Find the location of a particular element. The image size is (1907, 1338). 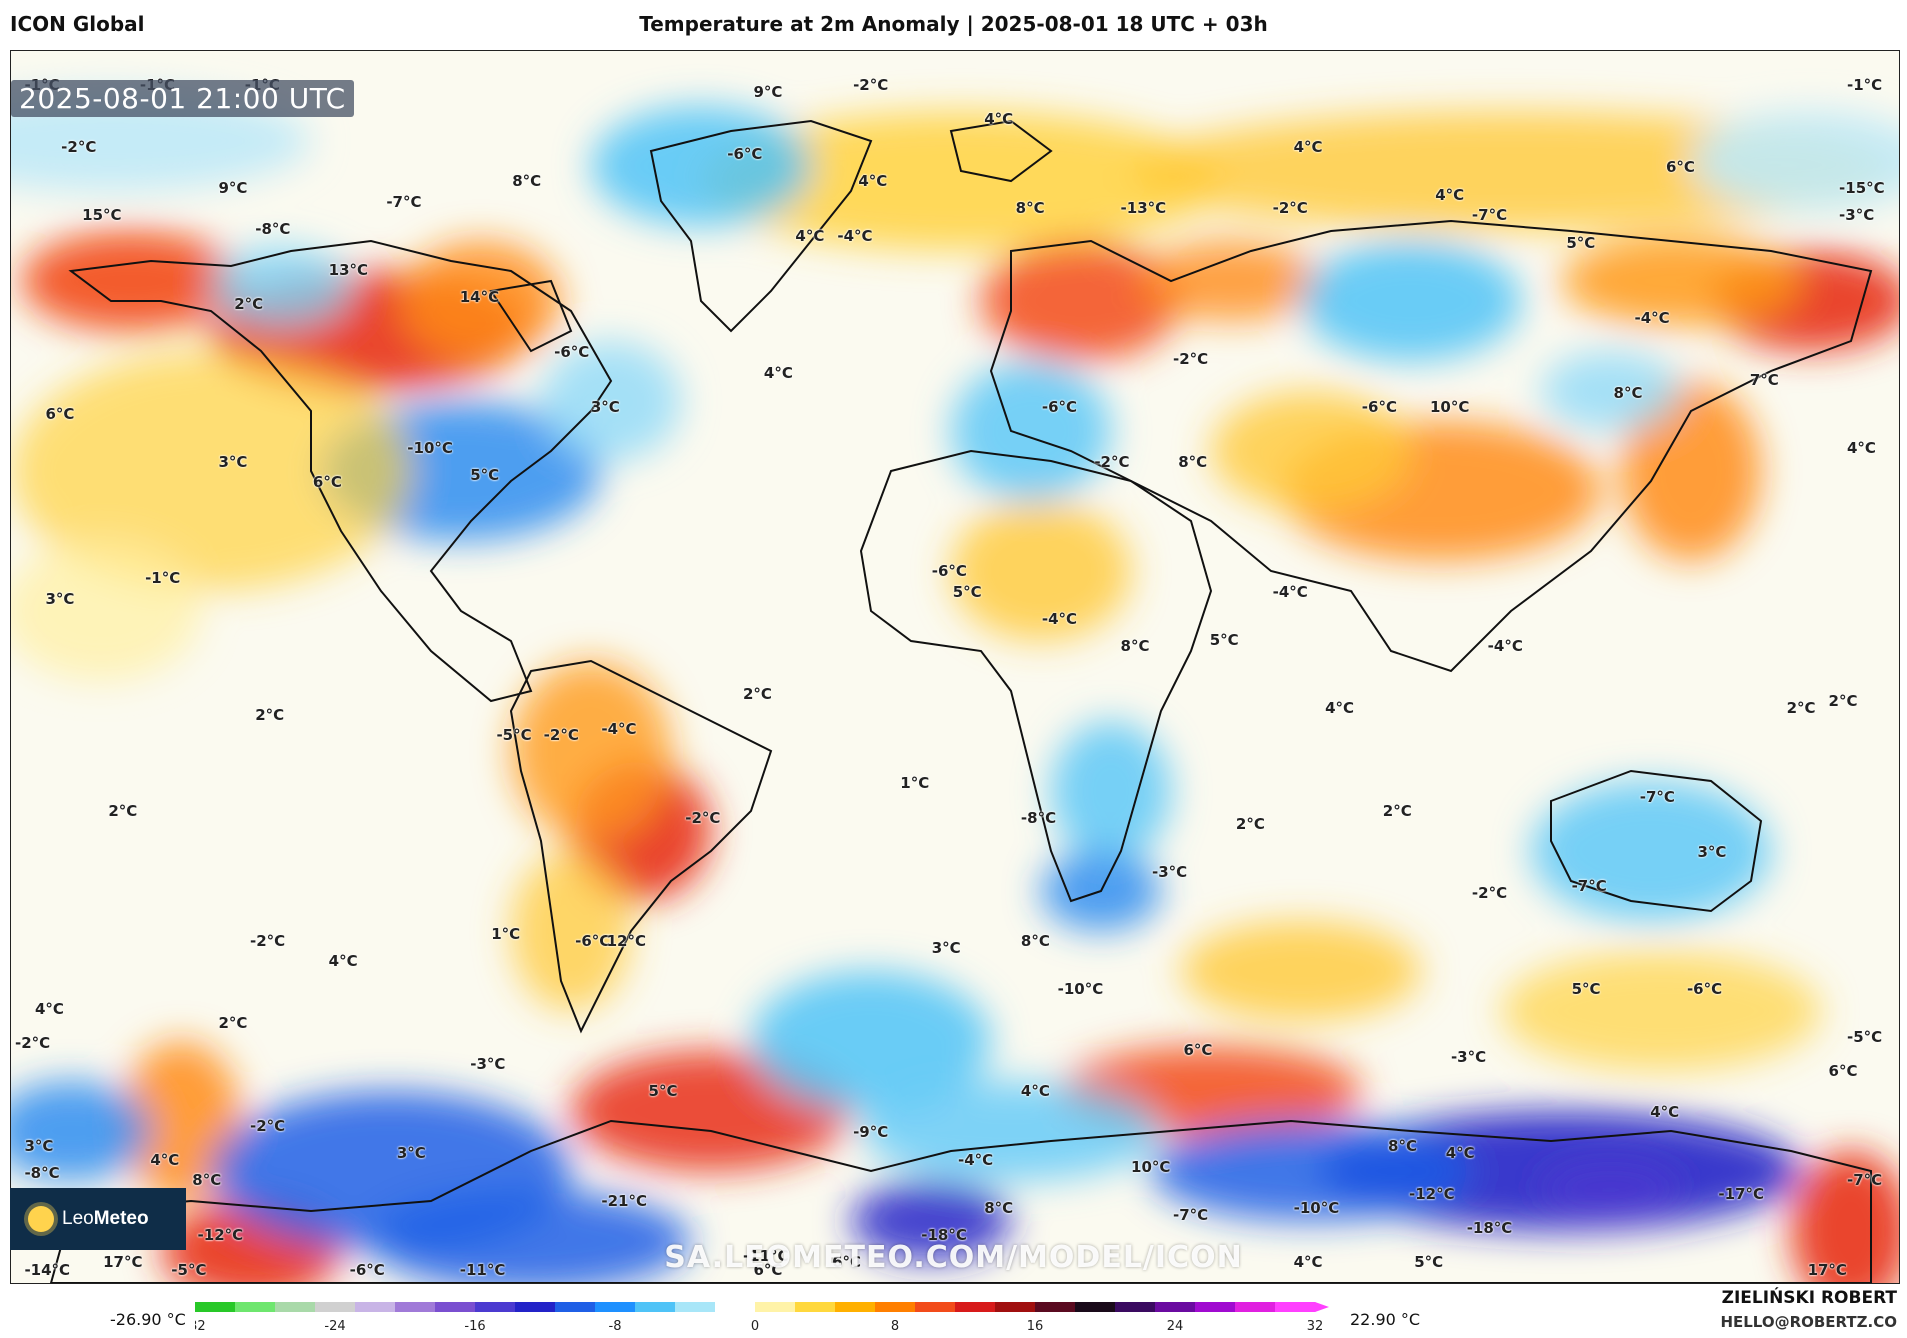

temp-label: -9°C is located at coordinates (871, 1132).